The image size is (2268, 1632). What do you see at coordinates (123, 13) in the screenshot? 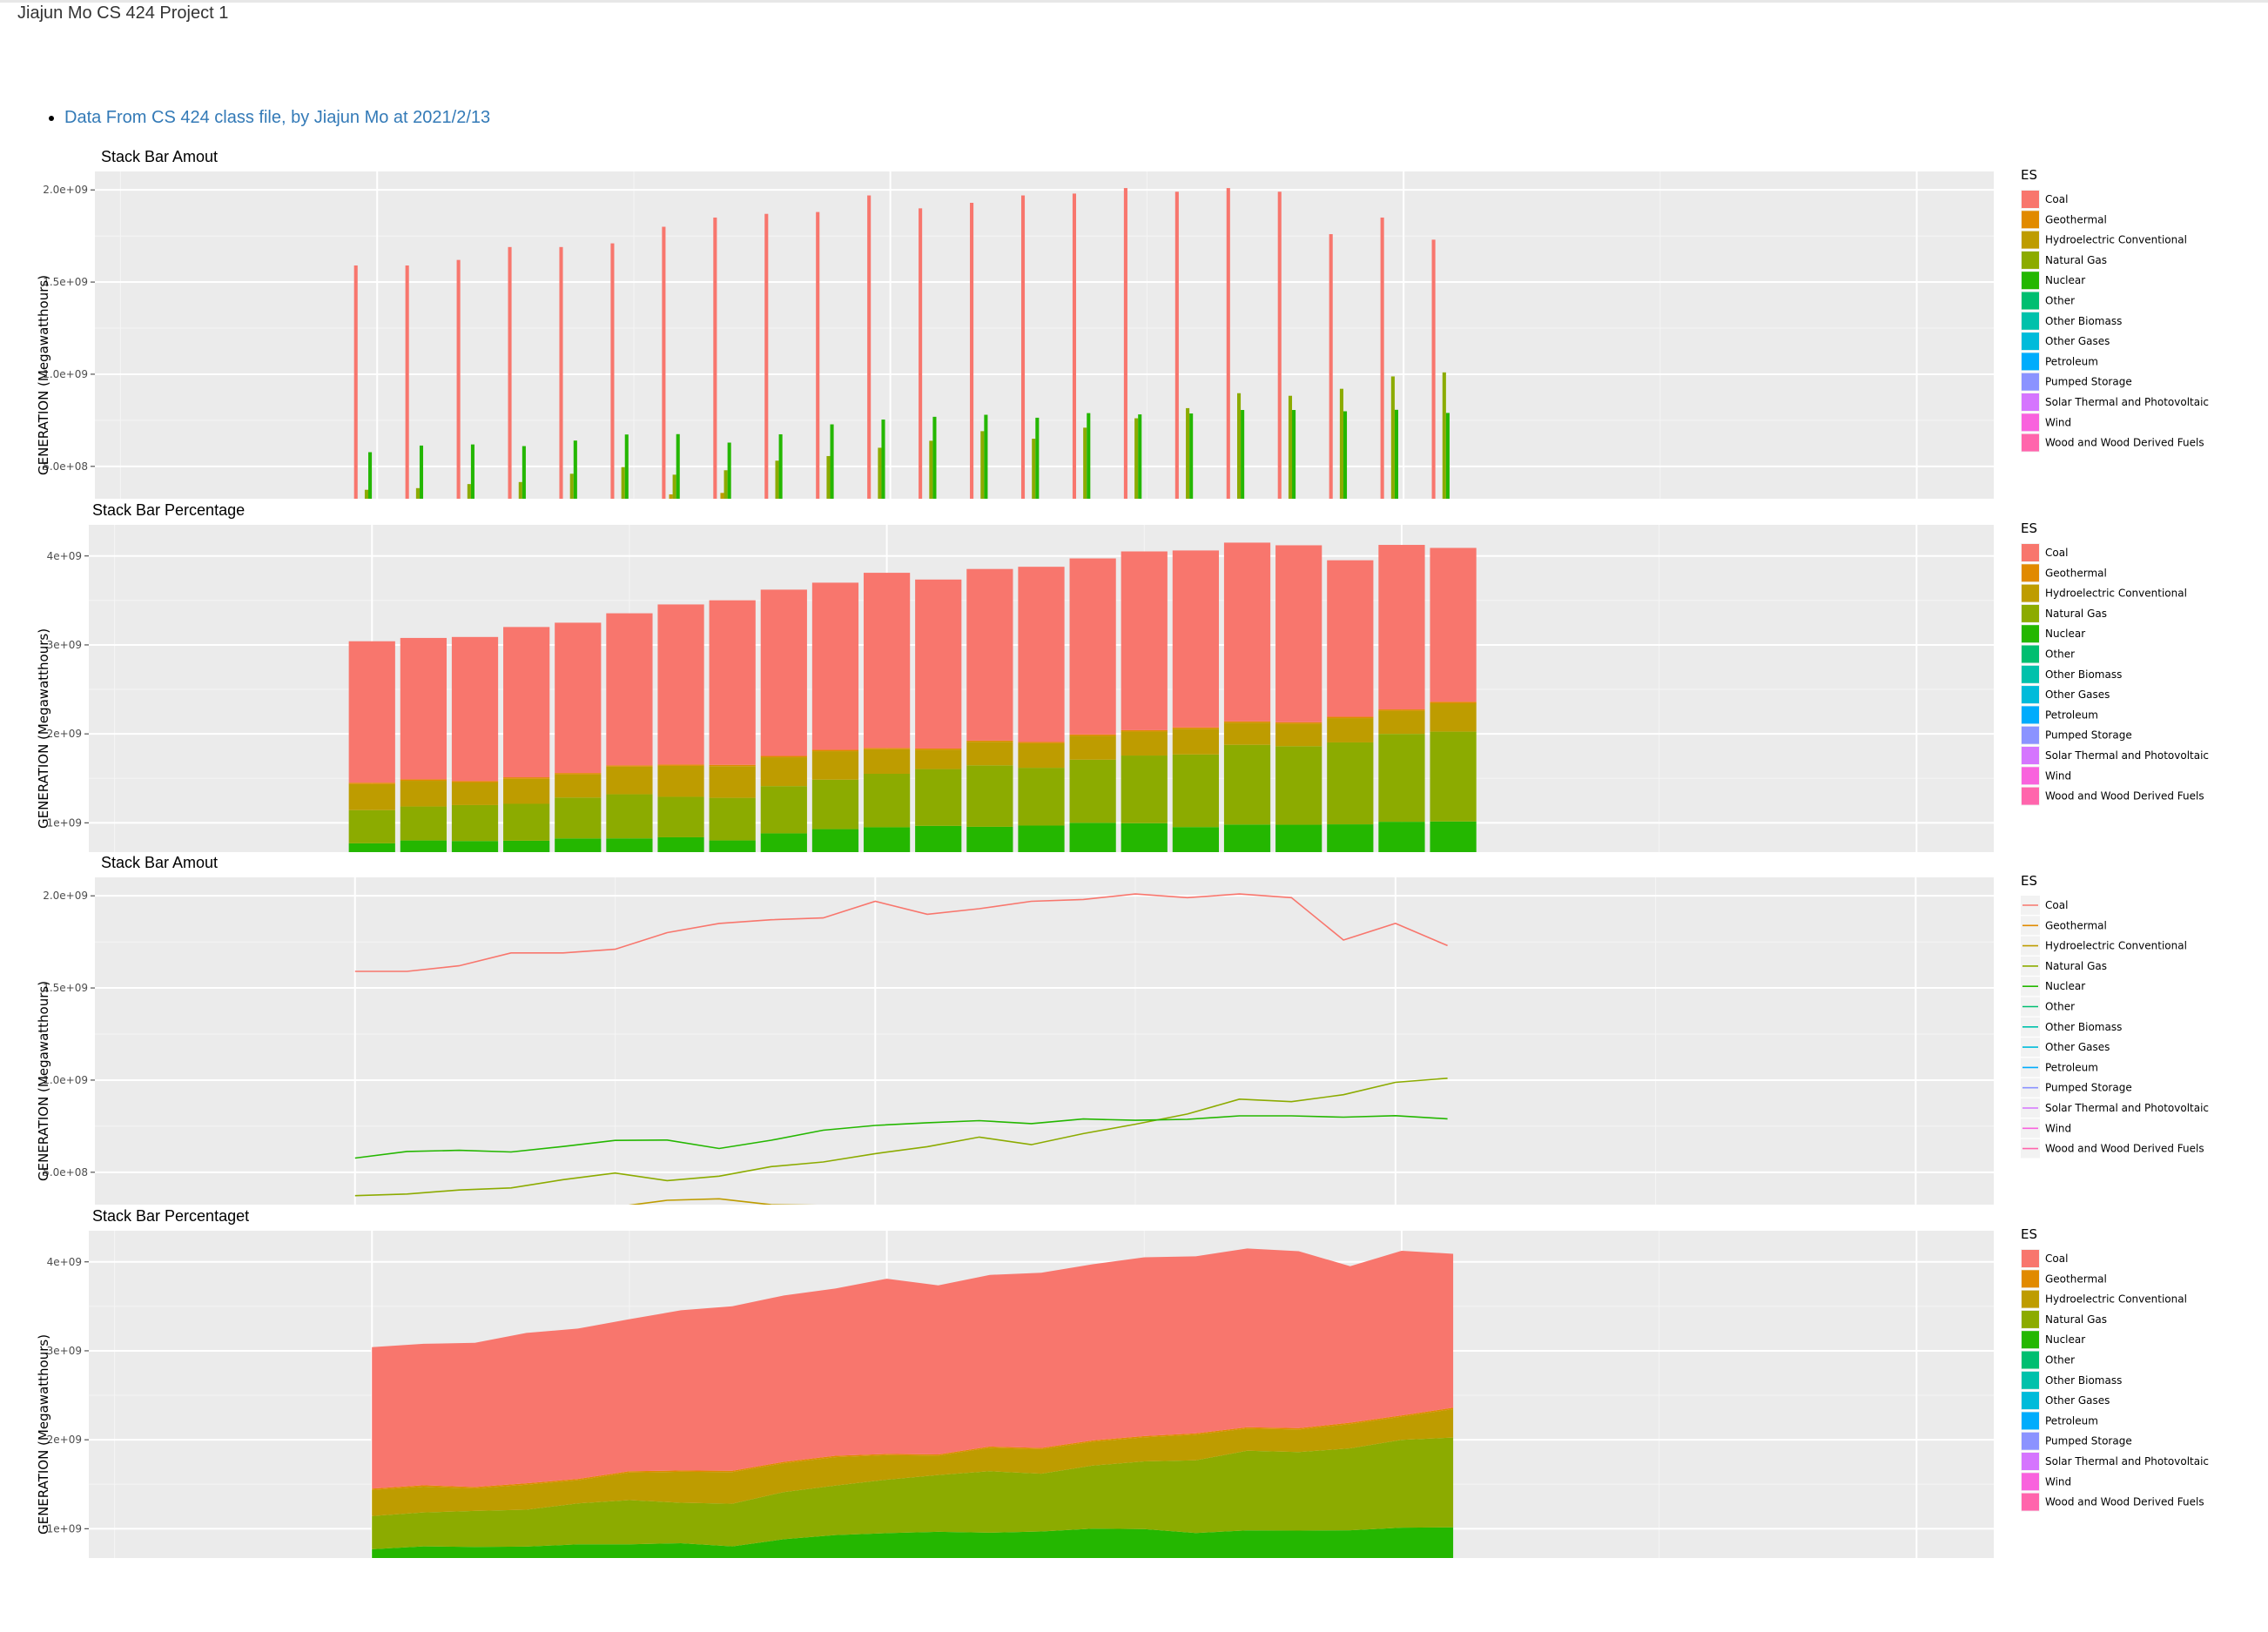
I see `page-title: Jiajun Mo CS 424 Project 1` at bounding box center [123, 13].